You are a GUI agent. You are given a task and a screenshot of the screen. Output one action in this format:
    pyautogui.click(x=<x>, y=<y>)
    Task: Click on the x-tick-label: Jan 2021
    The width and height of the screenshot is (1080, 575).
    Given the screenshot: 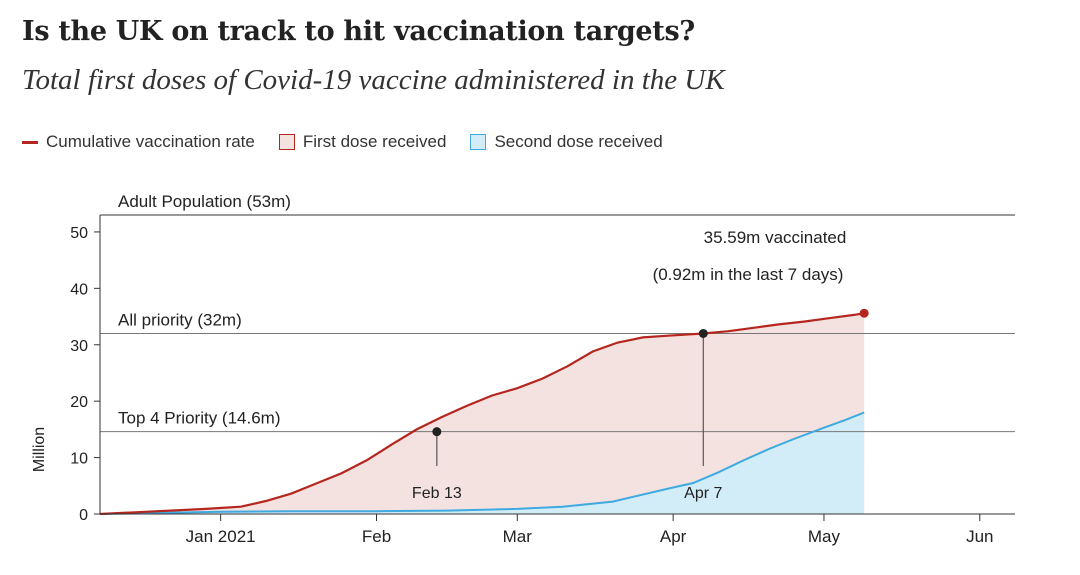 What is the action you would take?
    pyautogui.click(x=221, y=536)
    